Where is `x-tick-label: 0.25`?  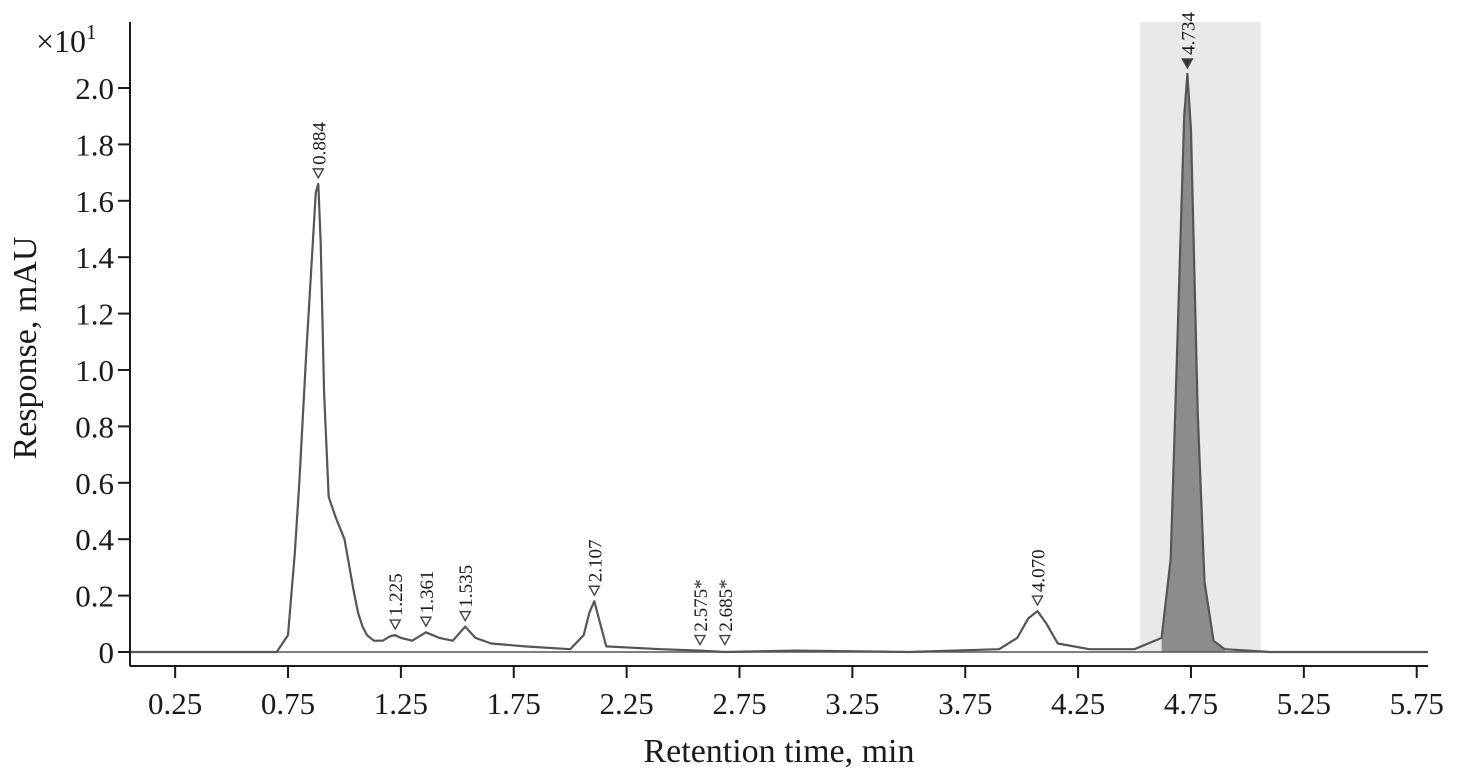
x-tick-label: 0.25 is located at coordinates (175, 703).